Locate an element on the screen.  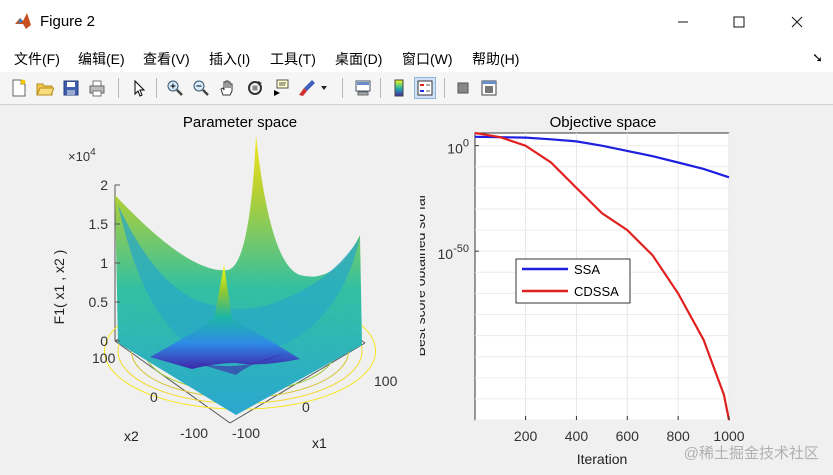
y-axis-ticks: 100 10-50 is located at coordinates (458, 200).